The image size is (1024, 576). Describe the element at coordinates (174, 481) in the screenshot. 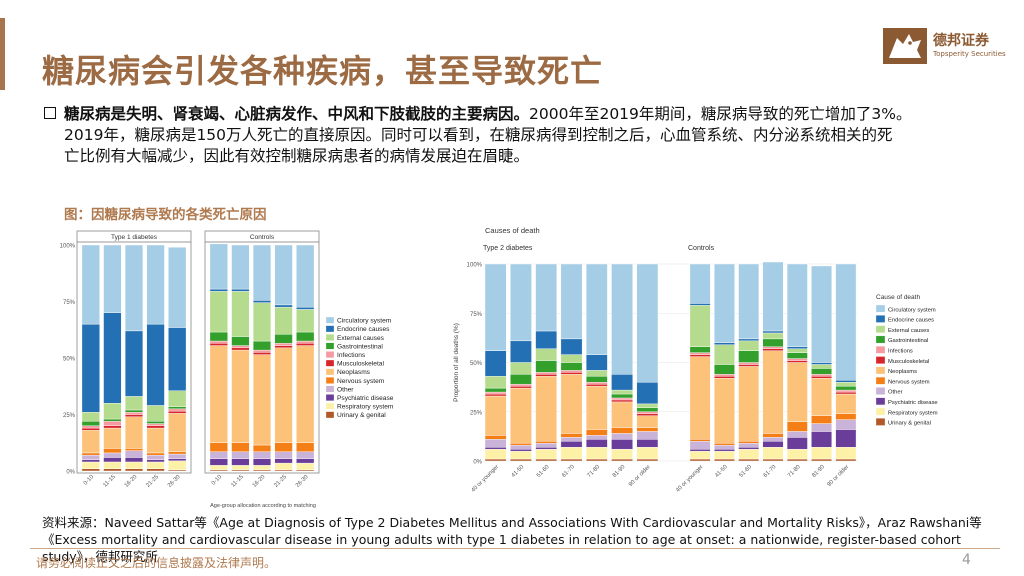

I see `x-tick-label: 26-30` at that location.